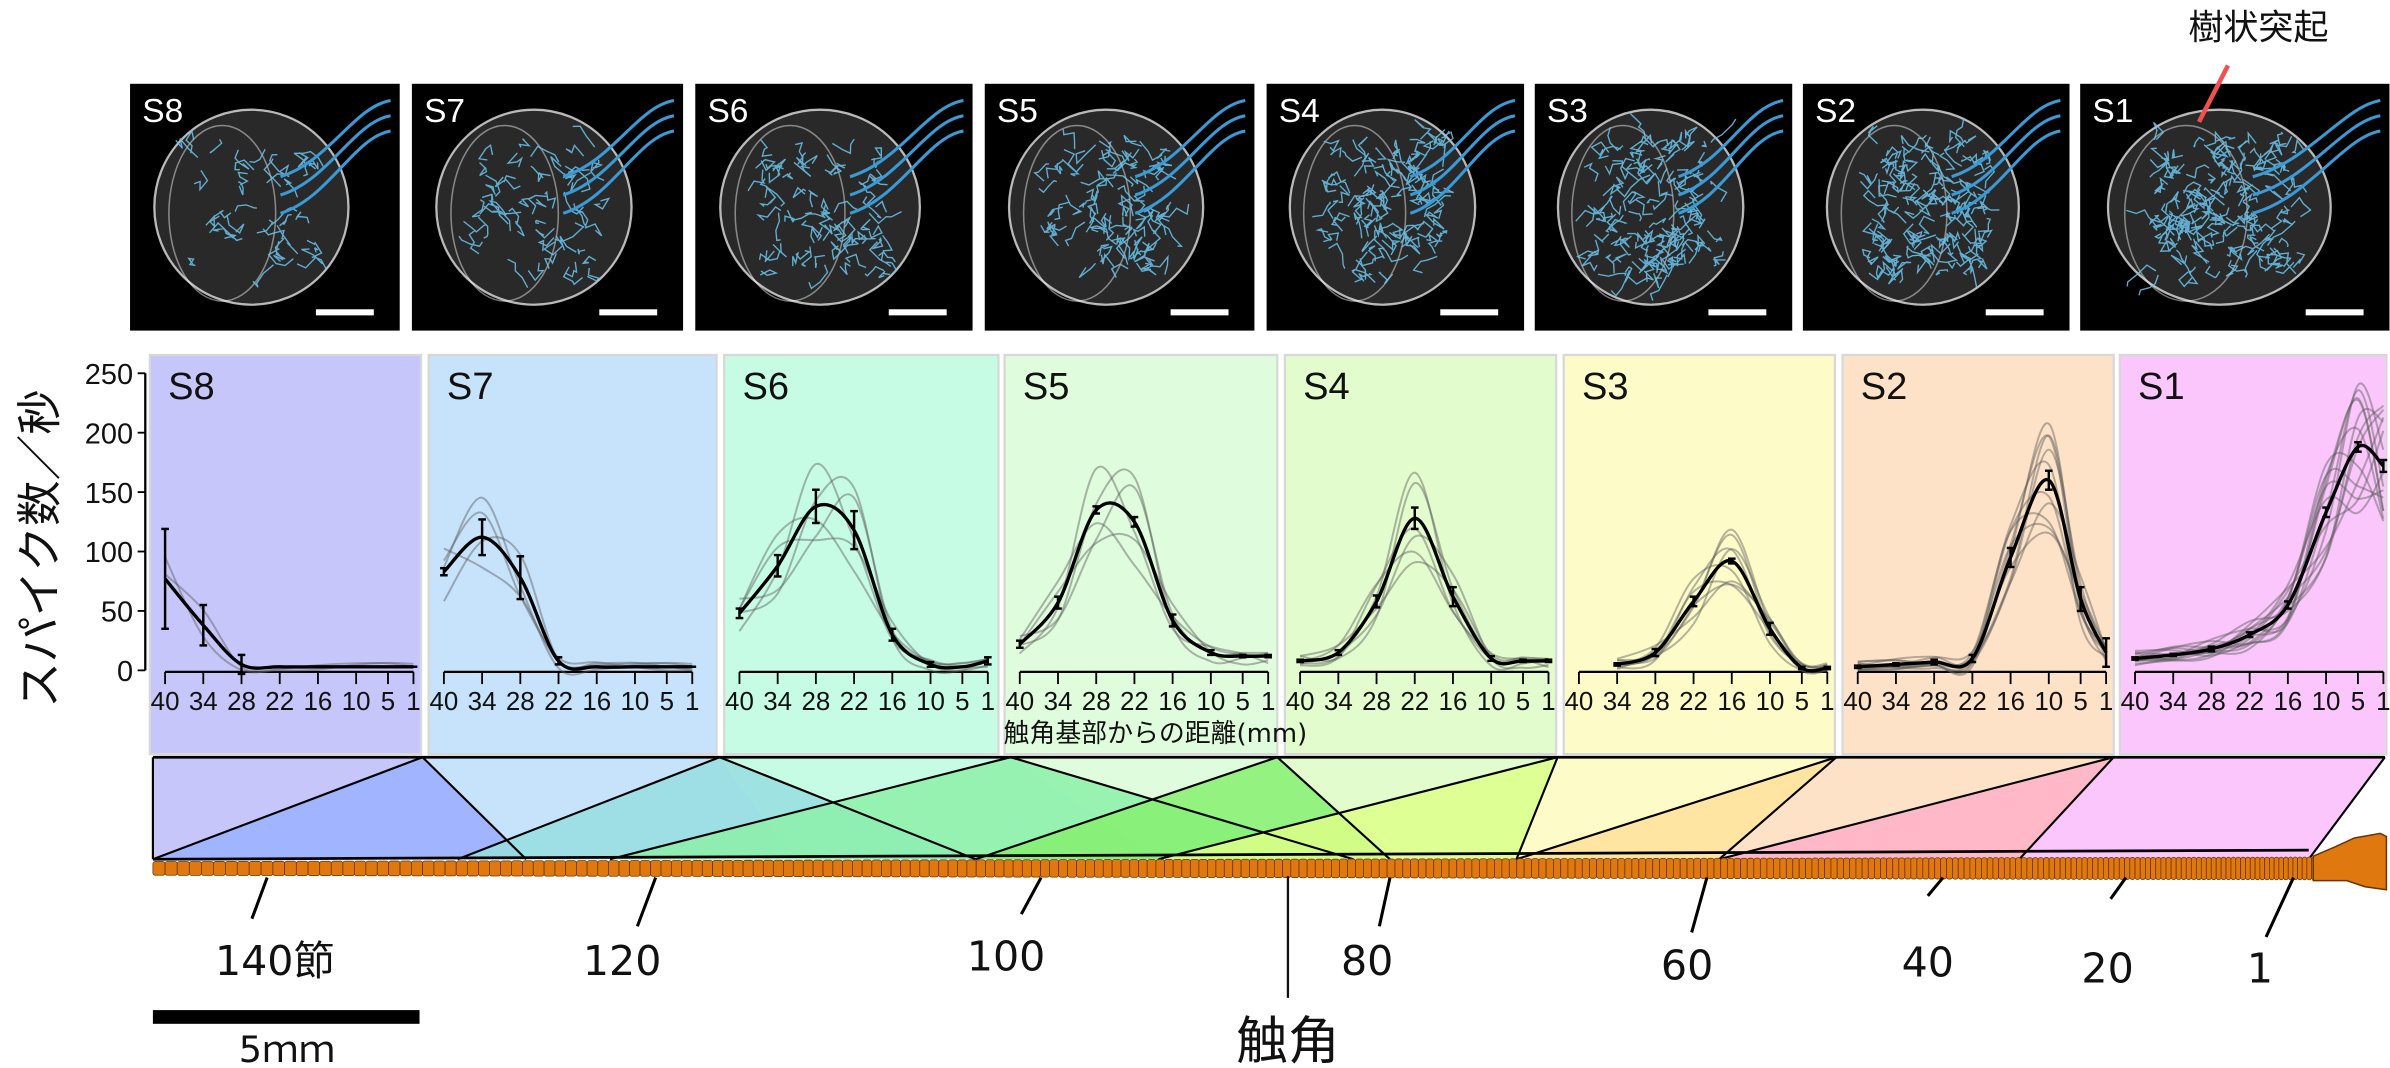 Image resolution: width=2390 pixels, height=1068 pixels. I want to click on neuron-image: S3, so click(1663, 207).